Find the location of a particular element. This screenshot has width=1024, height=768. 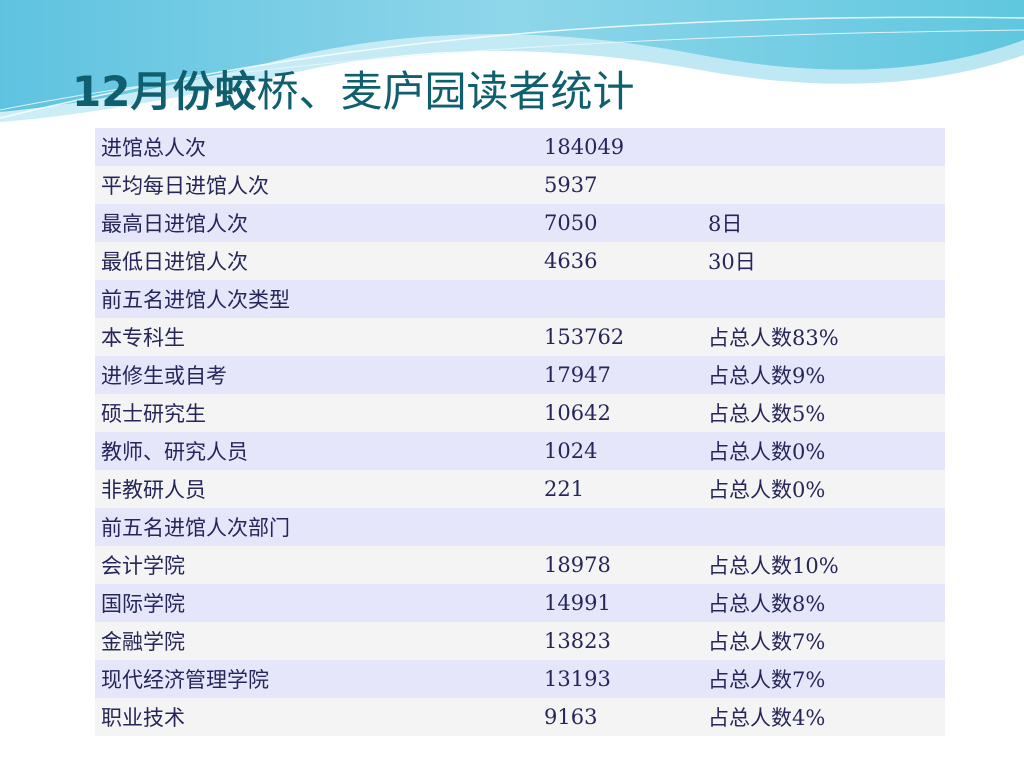

table-row: 非教研人员 221 占总人数0% is located at coordinates (520, 489).